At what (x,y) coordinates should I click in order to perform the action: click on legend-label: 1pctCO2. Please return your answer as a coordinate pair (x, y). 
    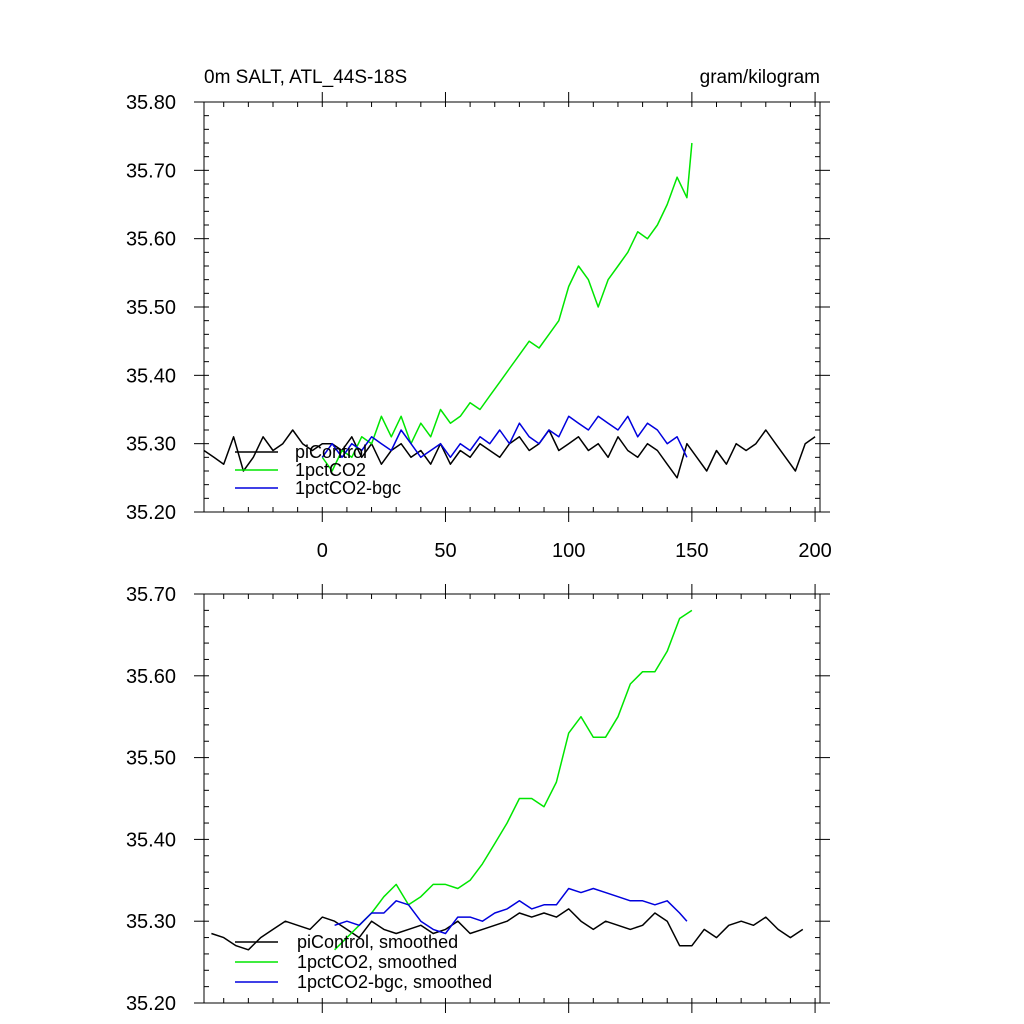
    Looking at the image, I should click on (330, 470).